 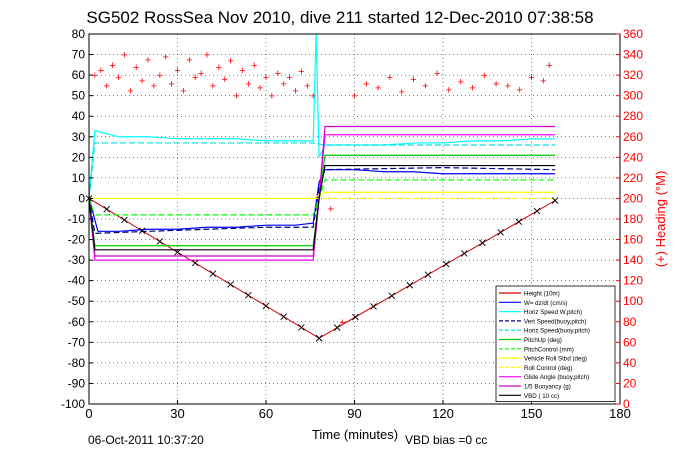 What do you see at coordinates (633, 75) in the screenshot?
I see `y2-tick-label: 320` at bounding box center [633, 75].